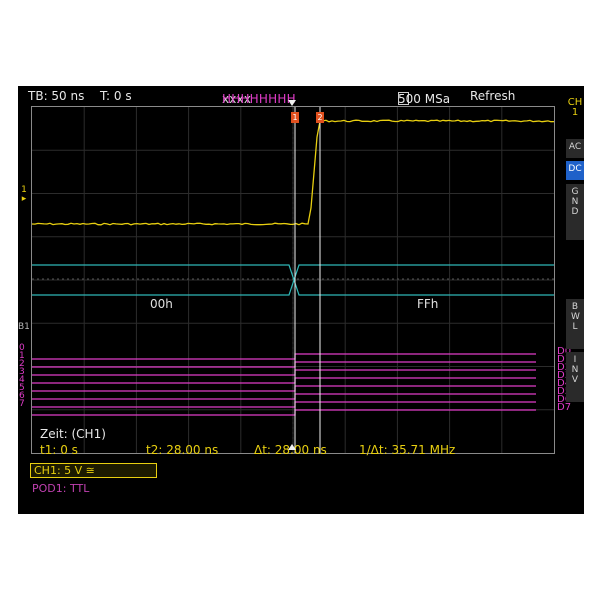  Describe the element at coordinates (22, 356) in the screenshot. I see `digital-number-1: 1` at that location.